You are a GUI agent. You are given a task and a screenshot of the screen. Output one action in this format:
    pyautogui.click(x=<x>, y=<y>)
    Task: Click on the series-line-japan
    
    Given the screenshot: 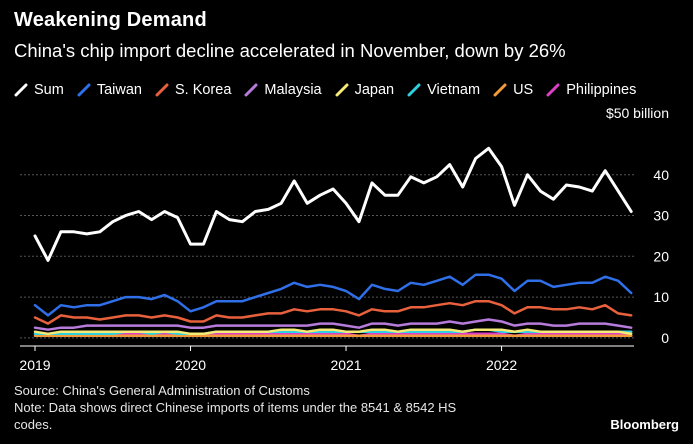 What is the action you would take?
    pyautogui.click(x=333, y=332)
    